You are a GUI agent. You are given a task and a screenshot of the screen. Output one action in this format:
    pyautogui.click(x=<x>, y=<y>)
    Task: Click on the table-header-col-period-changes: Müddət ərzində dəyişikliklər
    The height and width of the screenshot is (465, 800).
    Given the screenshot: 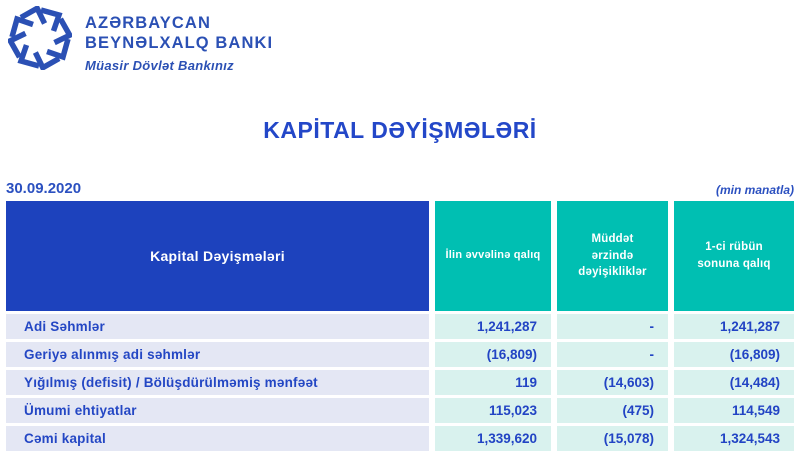 What is the action you would take?
    pyautogui.click(x=612, y=256)
    